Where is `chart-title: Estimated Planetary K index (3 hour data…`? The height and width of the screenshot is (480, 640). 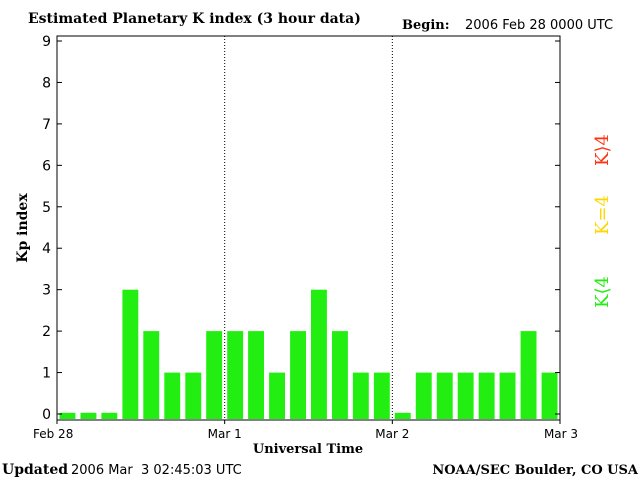 chart-title: Estimated Planetary K index (3 hour data… is located at coordinates (194, 19).